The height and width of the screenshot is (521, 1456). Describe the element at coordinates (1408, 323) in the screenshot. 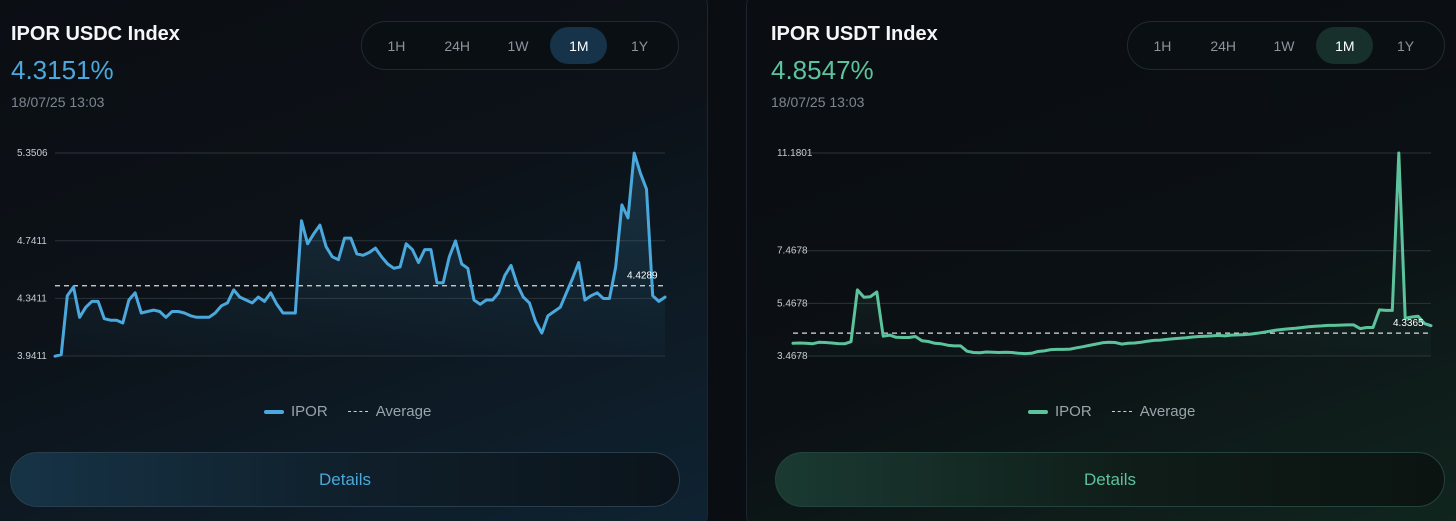

I see `average-value-label: 4.3365` at that location.